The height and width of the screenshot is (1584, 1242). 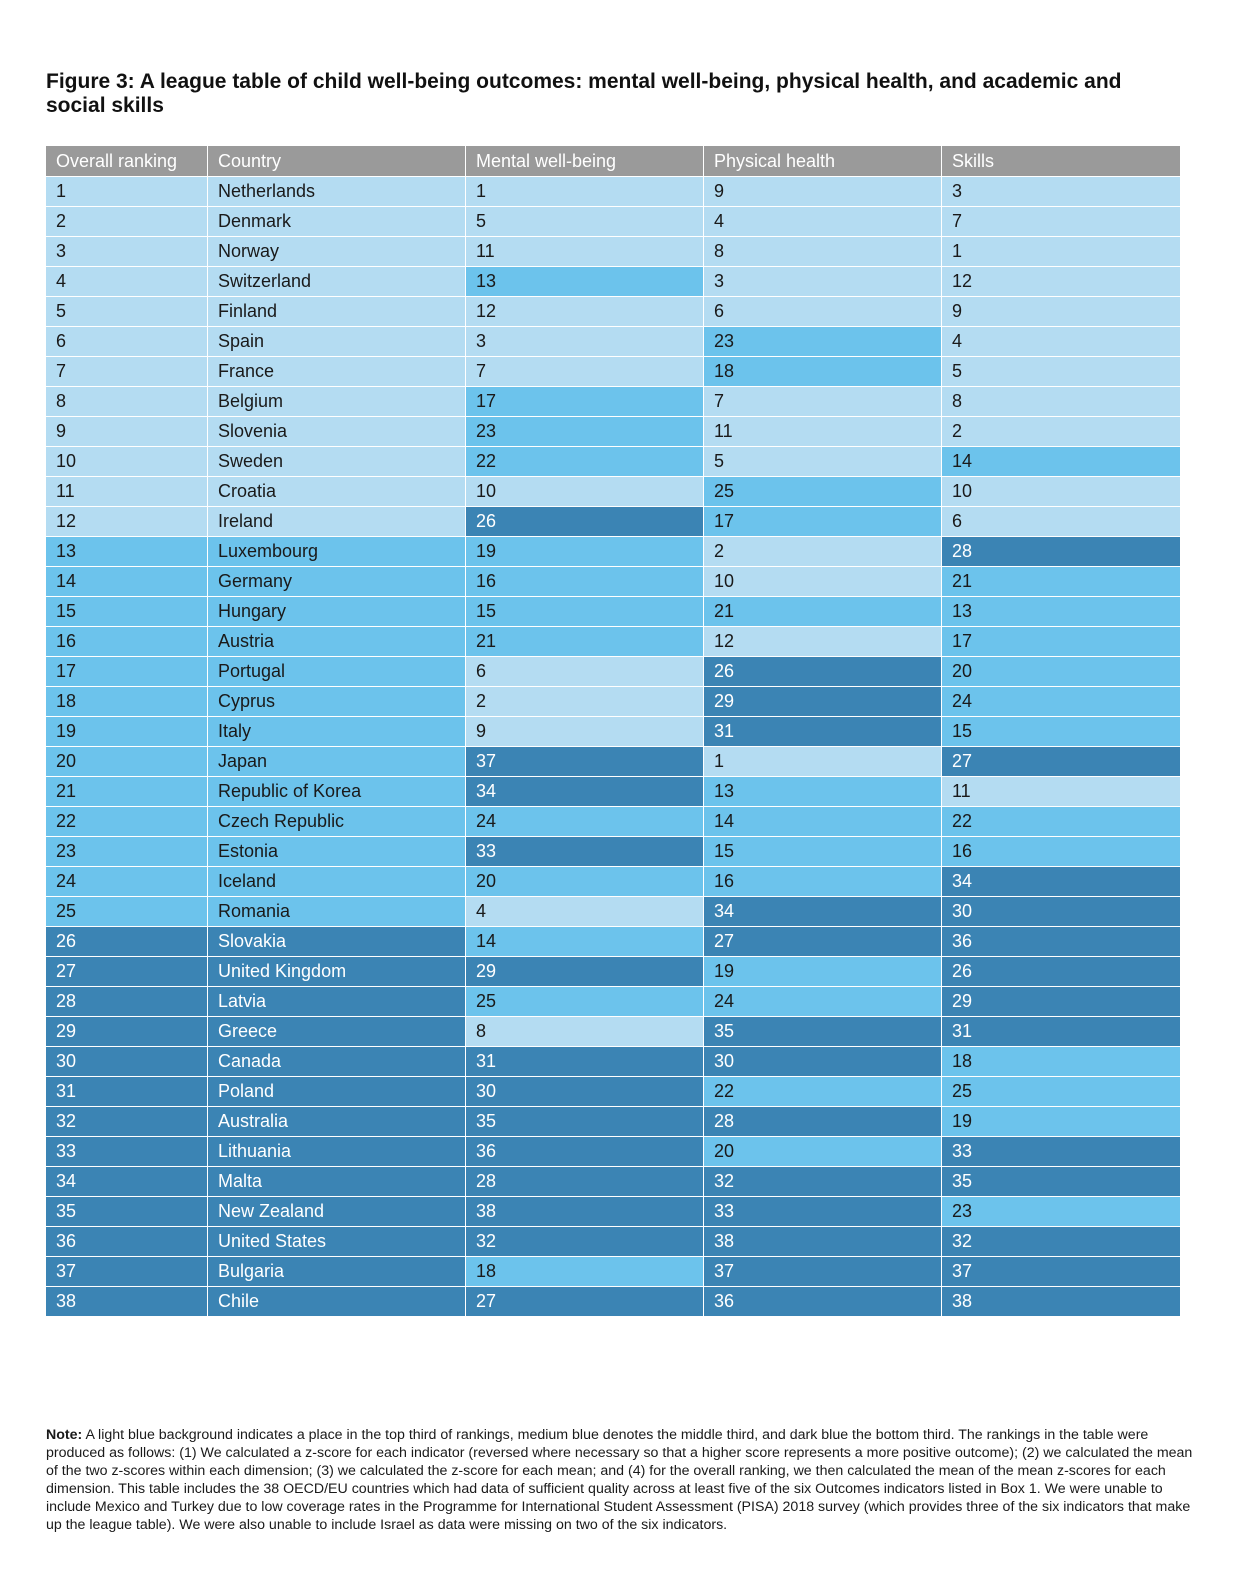 I want to click on table-row: 2 Denmark 5 4 7, so click(x=613, y=221).